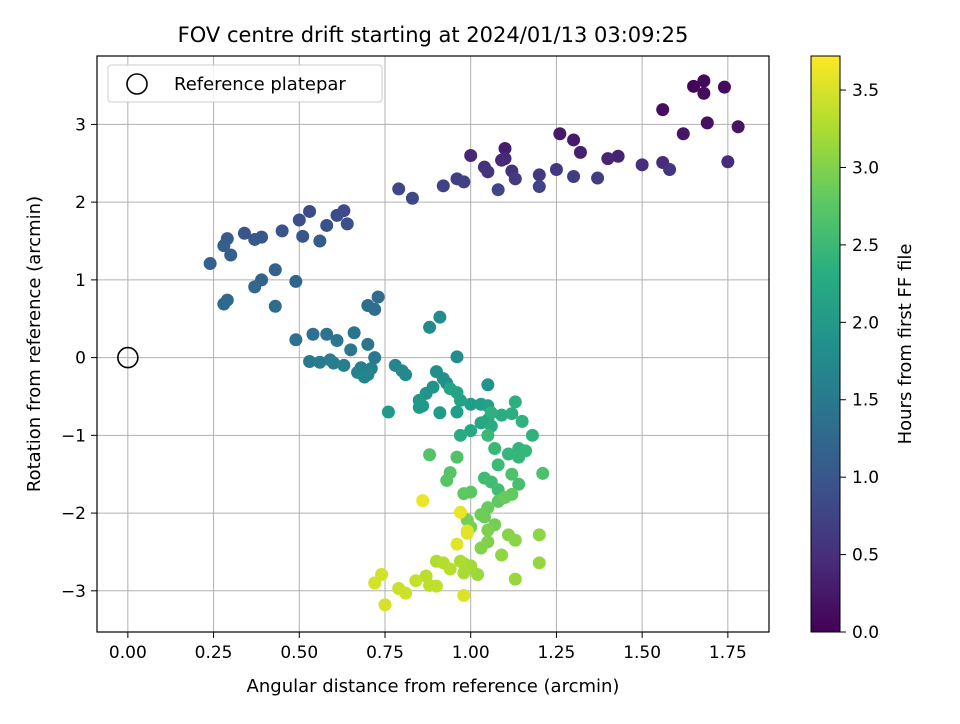 The image size is (960, 724). What do you see at coordinates (728, 653) in the screenshot?
I see `x-tick-label: 1.75` at bounding box center [728, 653].